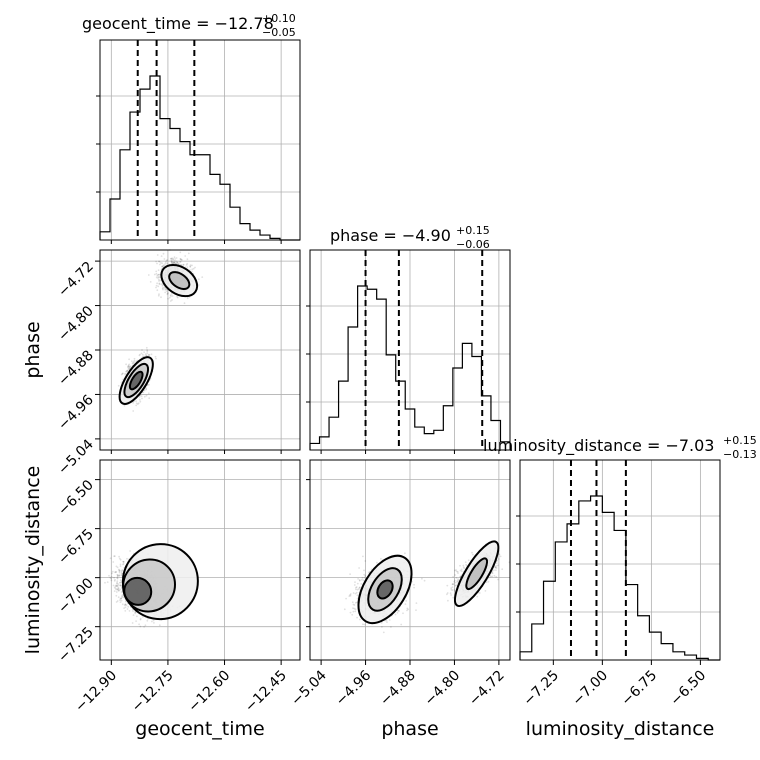  I want to click on xlabel-phase: phase, so click(409, 729).